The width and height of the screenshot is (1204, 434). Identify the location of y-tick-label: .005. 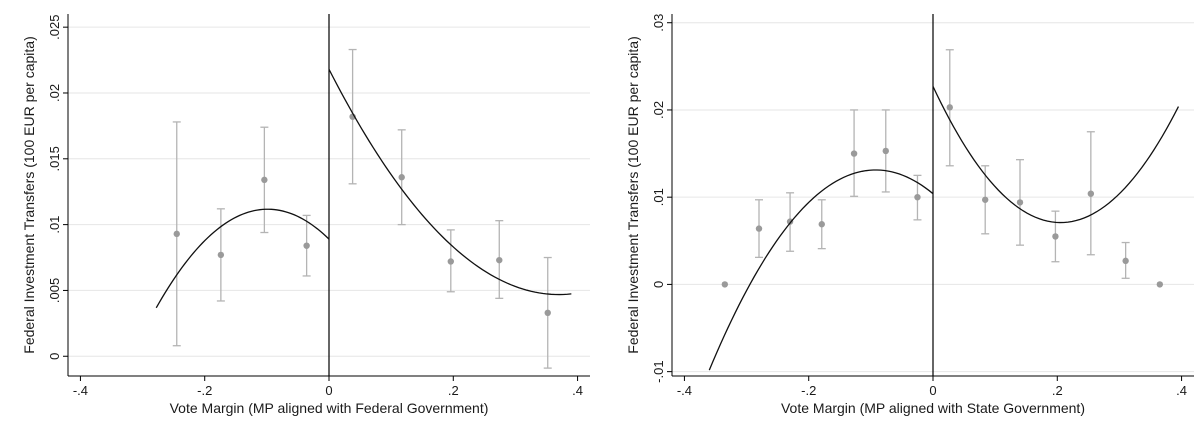
(54, 290).